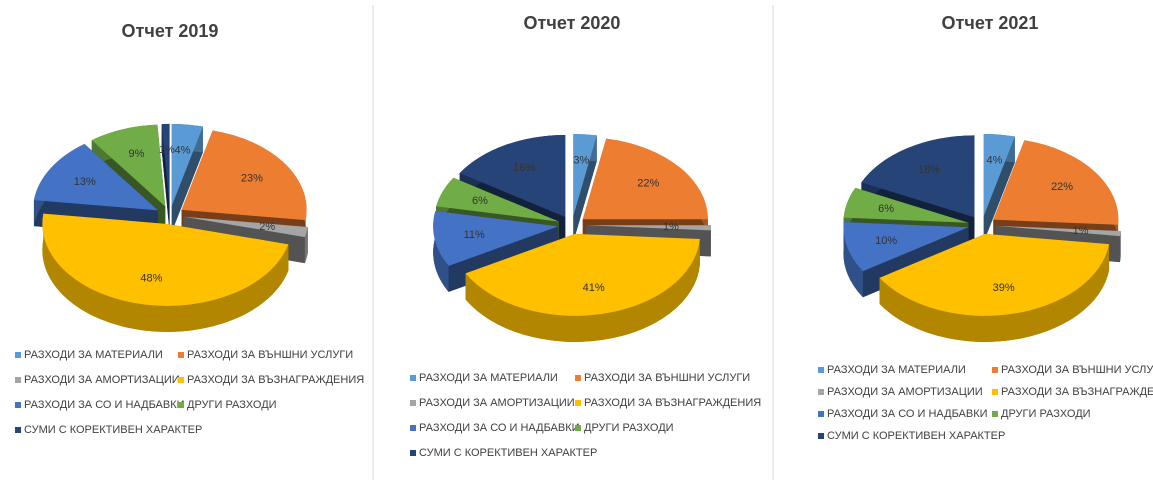 The width and height of the screenshot is (1153, 486). Describe the element at coordinates (524, 168) in the screenshot. I see `data-label: 16%` at that location.